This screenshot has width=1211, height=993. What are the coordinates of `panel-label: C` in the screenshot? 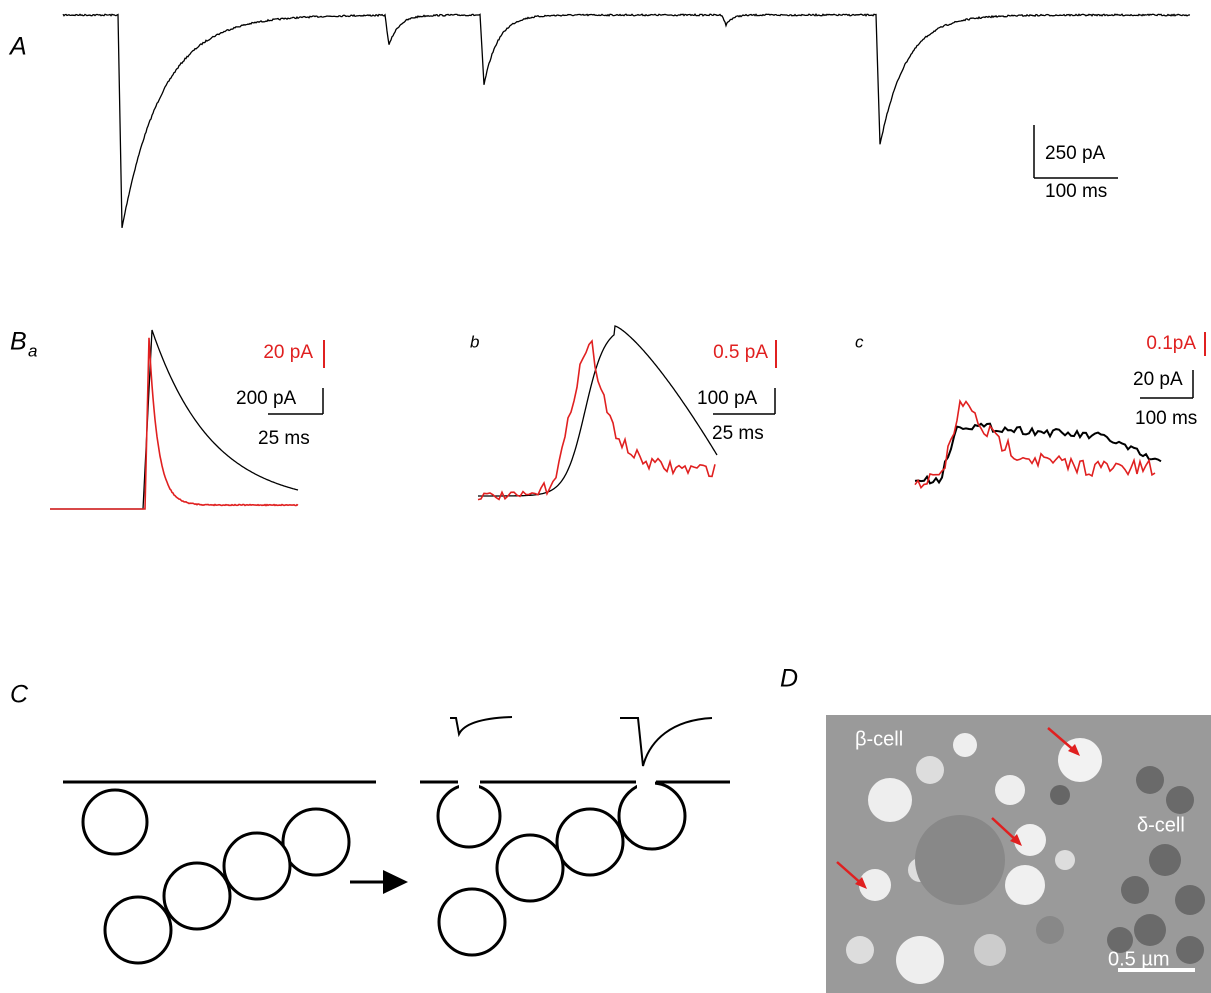 It's located at (19, 695).